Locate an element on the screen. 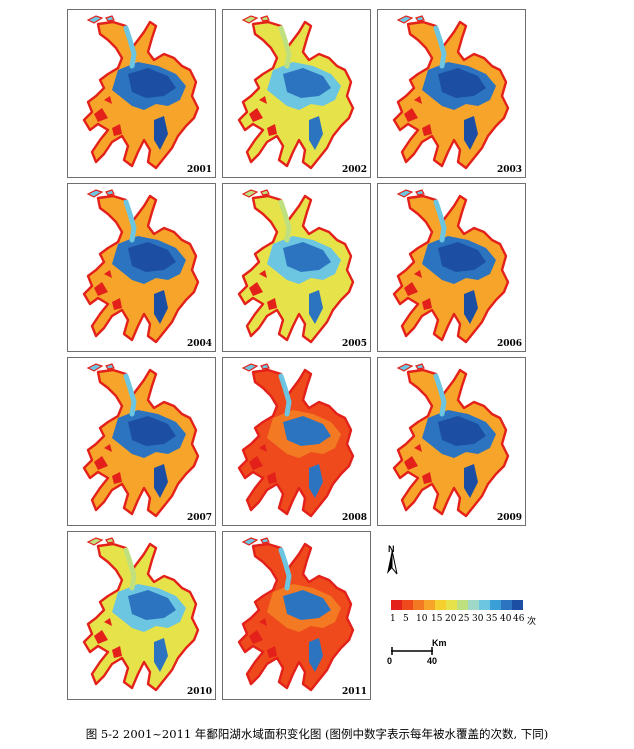 This screenshot has height=749, width=634. map-panel-2006: 2006 is located at coordinates (451, 267).